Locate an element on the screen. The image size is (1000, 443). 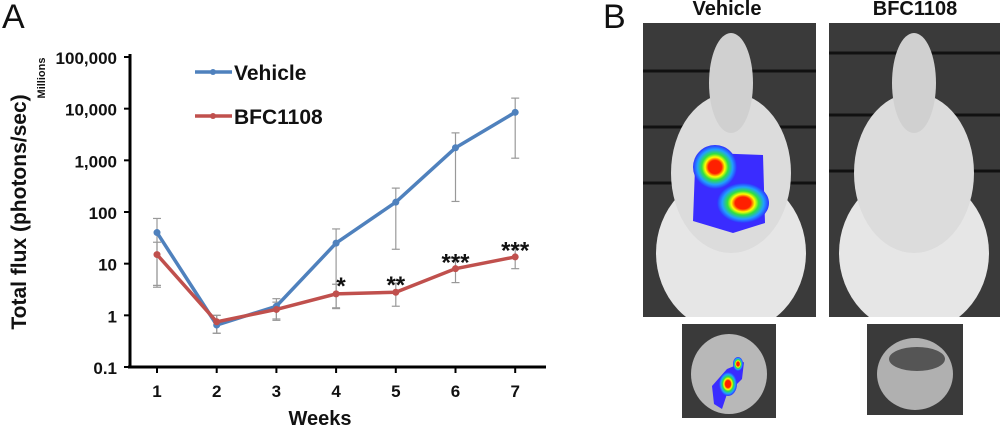
x-tick-label: 4 is located at coordinates (336, 391).